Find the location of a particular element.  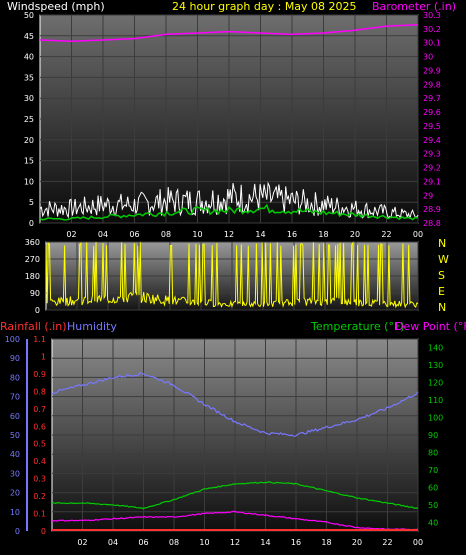

rainfall-y-tick-label: 1.1 is located at coordinates (39, 339).